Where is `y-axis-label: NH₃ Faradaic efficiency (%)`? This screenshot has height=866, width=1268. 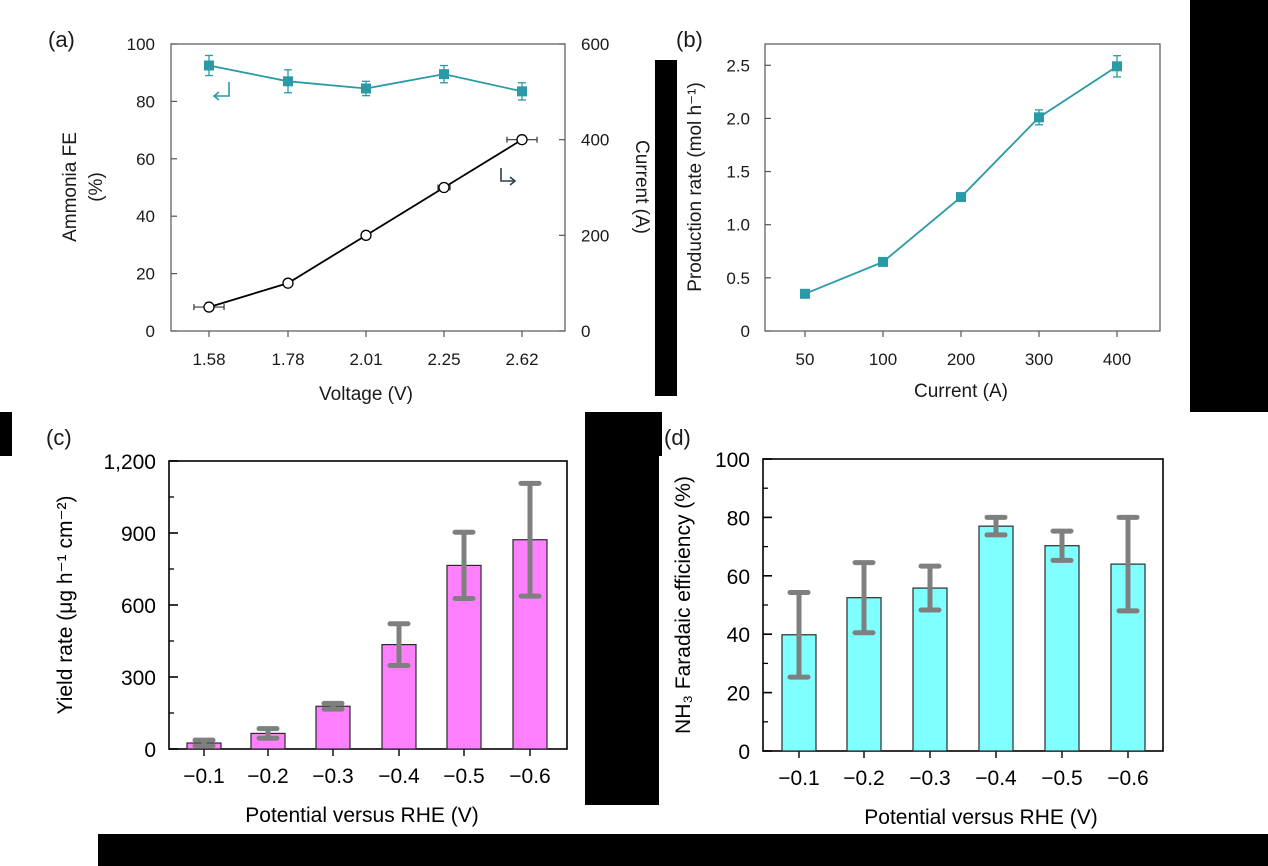
y-axis-label: NH₃ Faradaic efficiency (%) is located at coordinates (683, 605).